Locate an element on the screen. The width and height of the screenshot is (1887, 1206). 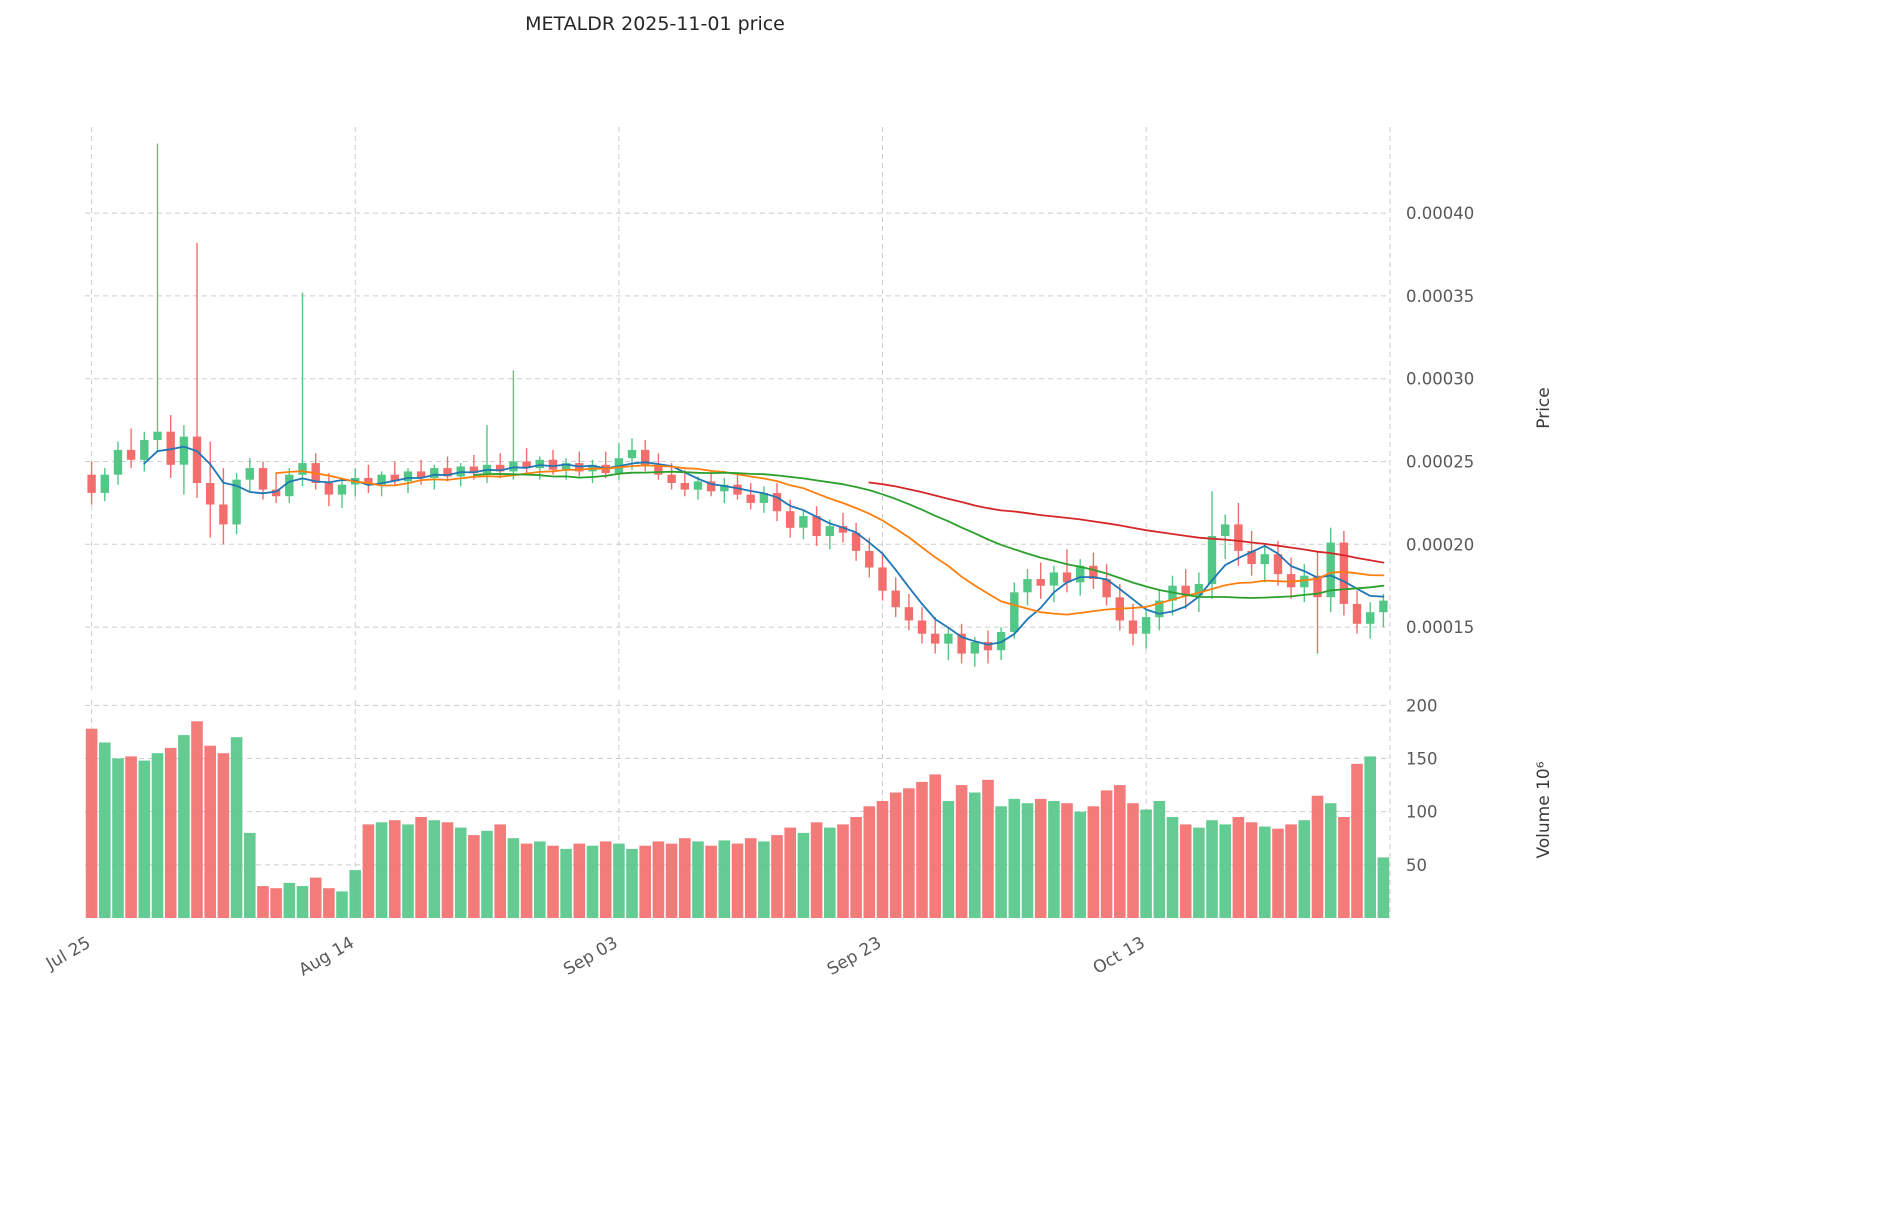
volume-tick-label: 50 is located at coordinates (1416, 865).